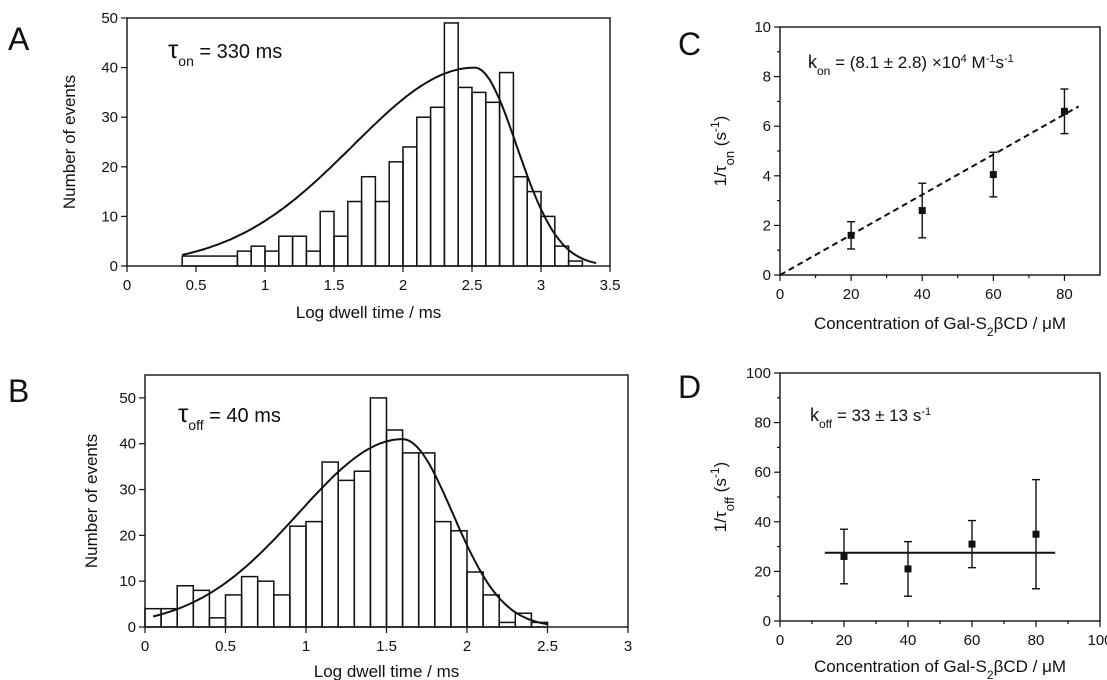 This screenshot has width=1107, height=680. Describe the element at coordinates (758, 373) in the screenshot. I see `y-tick-label: 100` at that location.